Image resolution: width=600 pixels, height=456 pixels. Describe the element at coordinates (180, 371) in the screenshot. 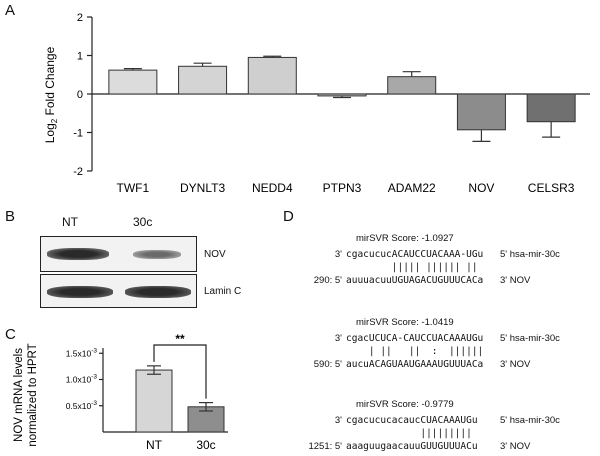

I see `significance-bracket` at that location.